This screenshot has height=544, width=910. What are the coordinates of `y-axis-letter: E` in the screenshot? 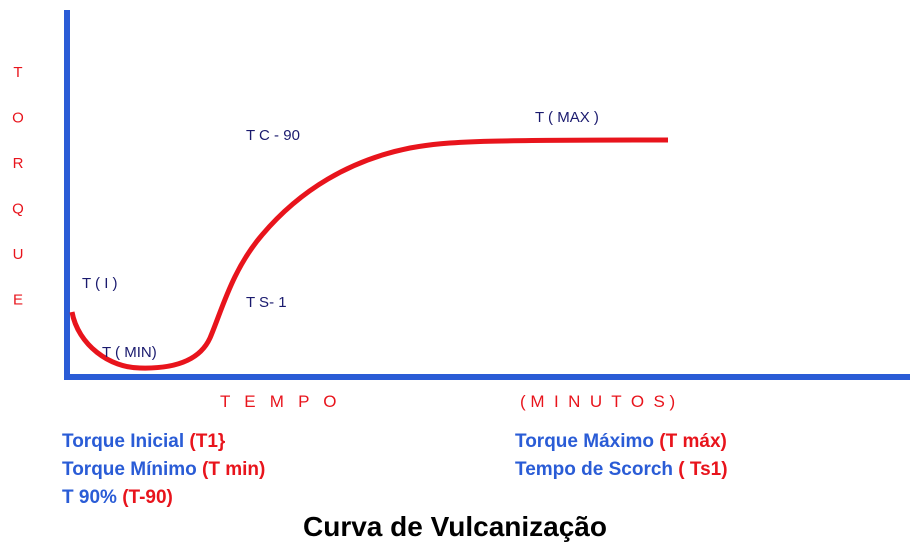 It's located at (18, 300).